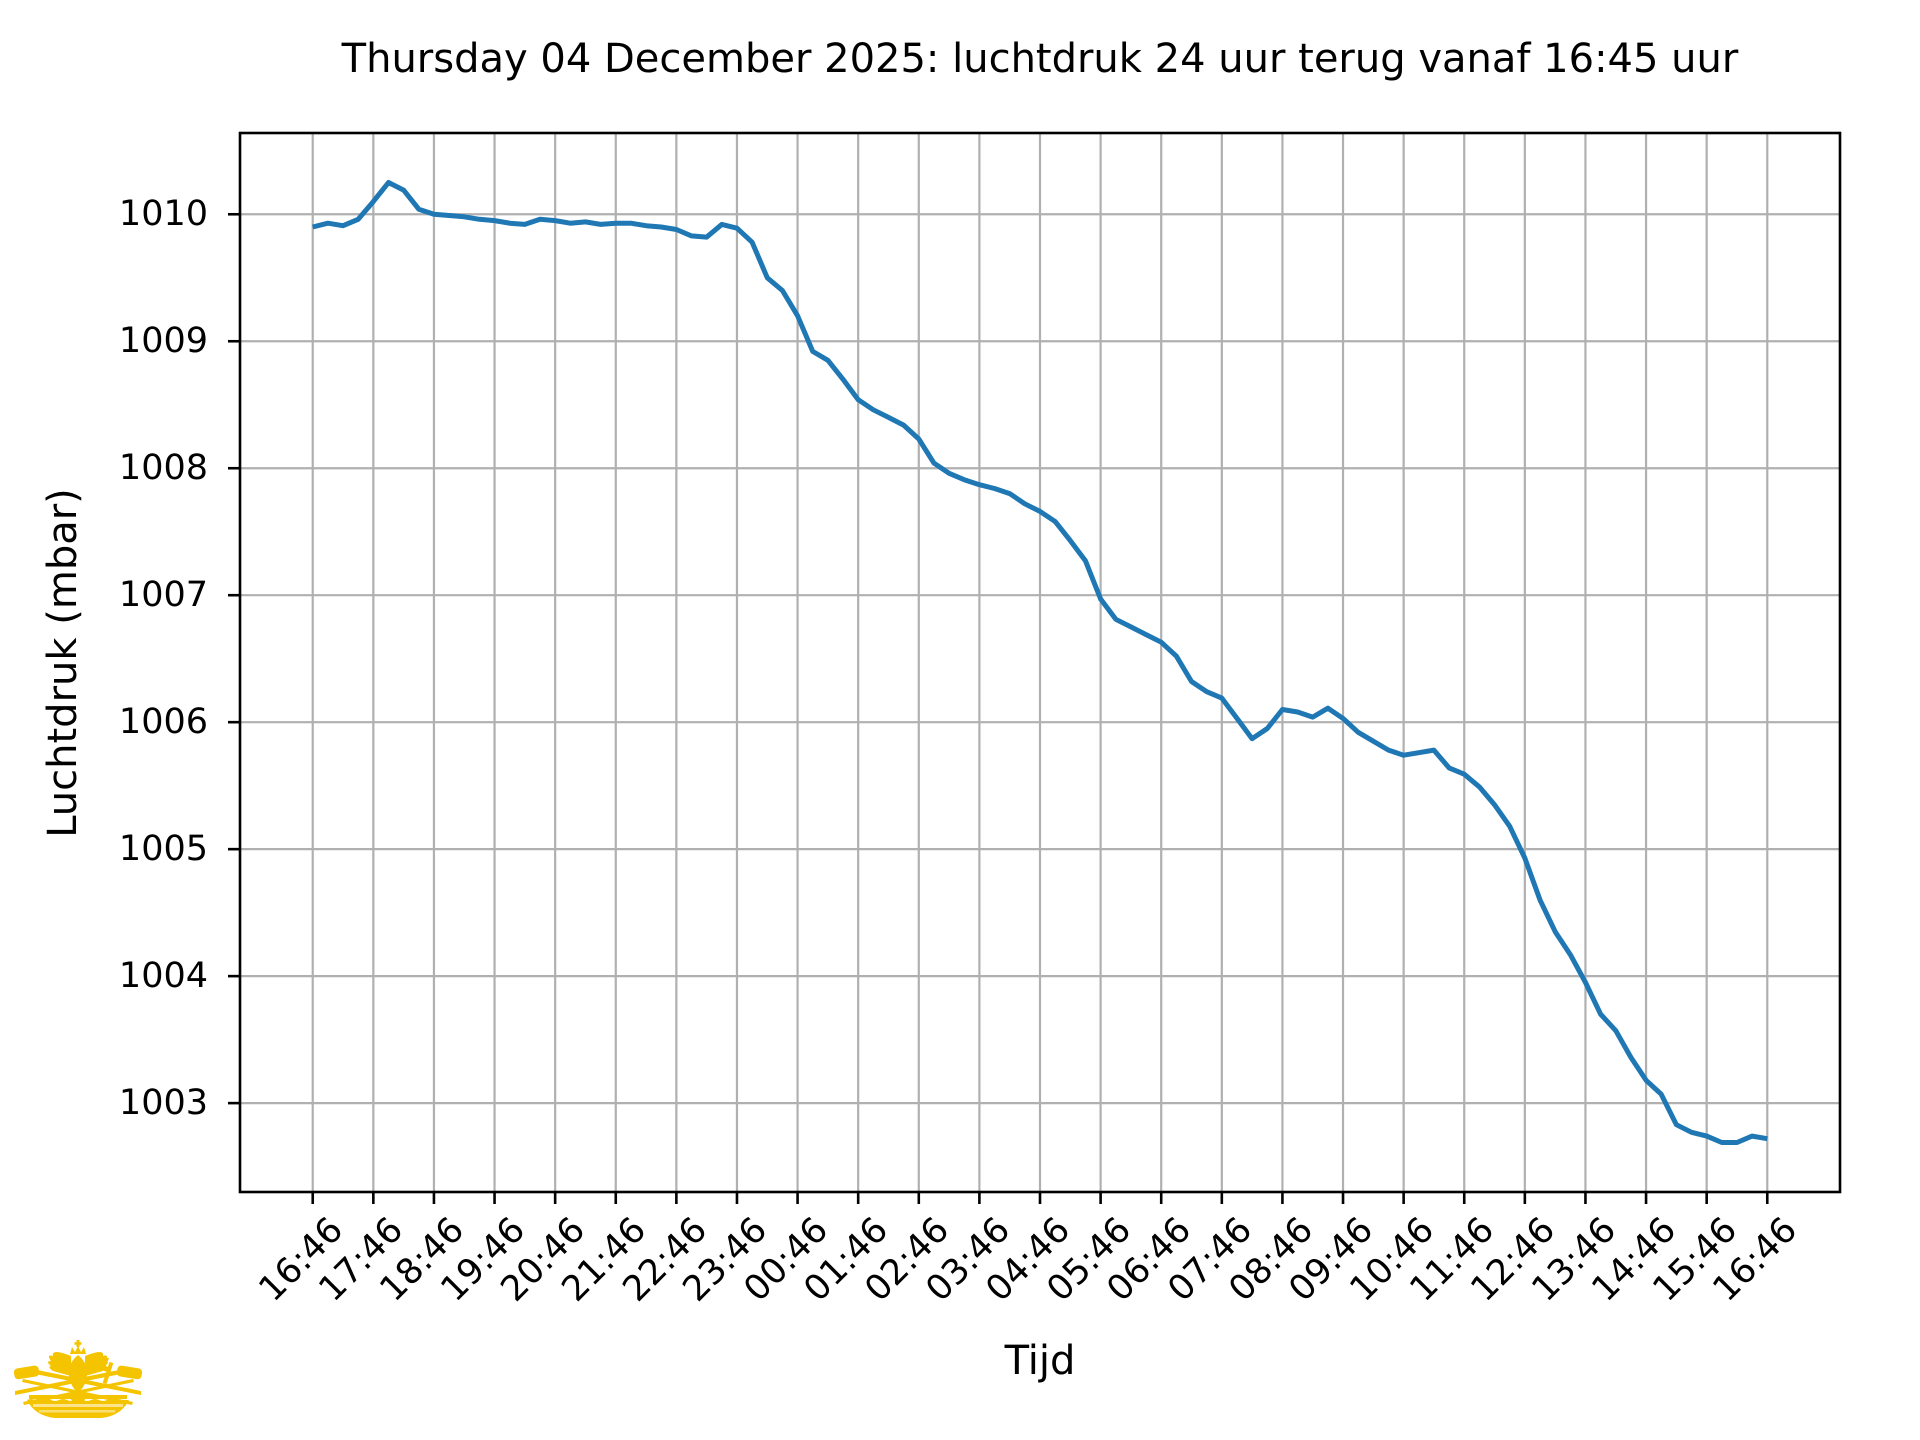 Image resolution: width=1920 pixels, height=1440 pixels. I want to click on y-tick-label: 1010, so click(163, 214).